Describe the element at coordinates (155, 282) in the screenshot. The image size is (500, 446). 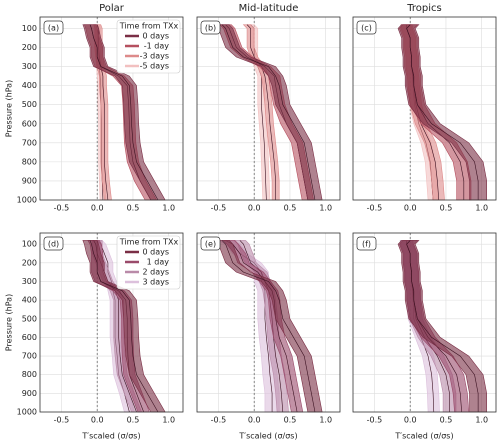
I see `legend-label: 3 days` at that location.